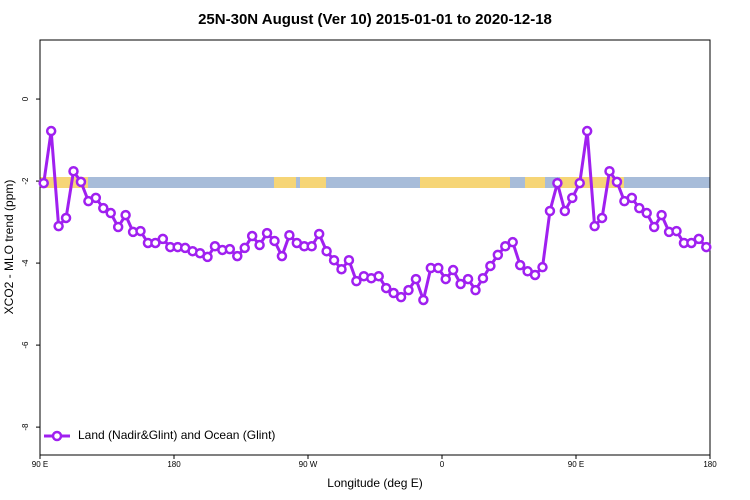 The image size is (750, 500). I want to click on y-tick-label: -8, so click(25, 427).